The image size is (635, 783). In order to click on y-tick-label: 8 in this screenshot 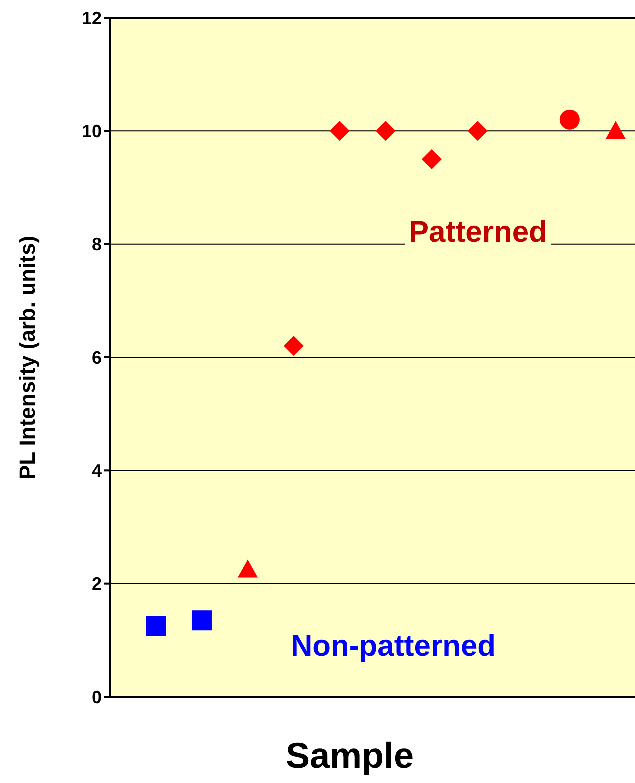, I will do `click(97, 244)`.